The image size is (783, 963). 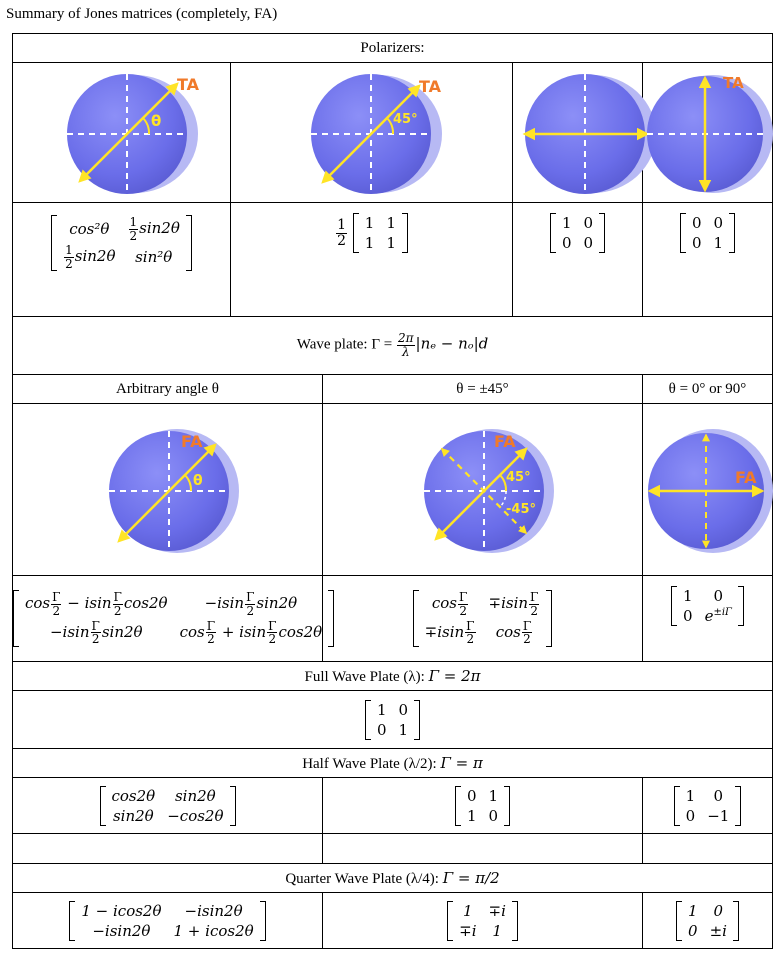 What do you see at coordinates (156, 121) in the screenshot?
I see `theta-label: θ` at bounding box center [156, 121].